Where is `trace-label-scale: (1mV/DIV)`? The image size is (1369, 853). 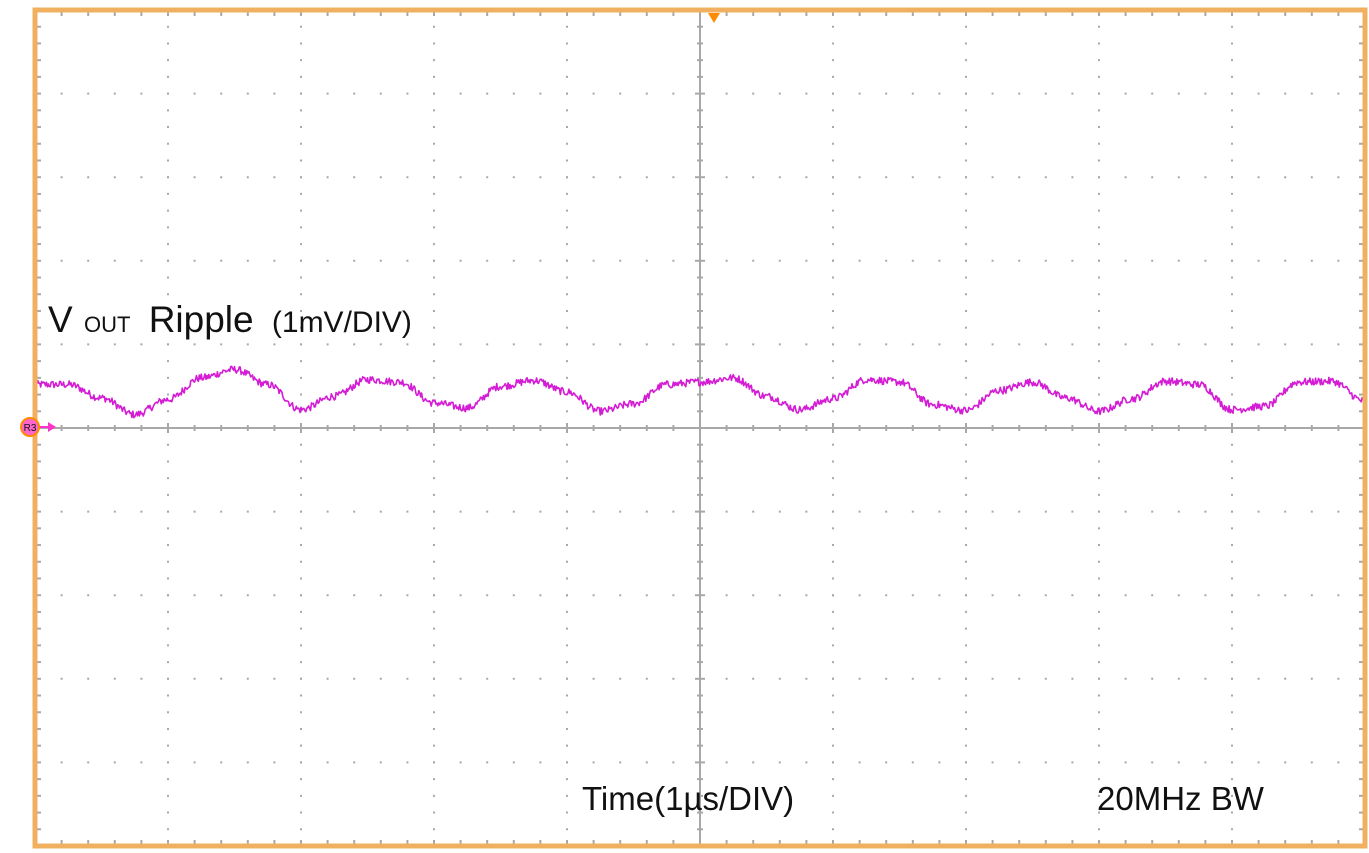 trace-label-scale: (1mV/DIV) is located at coordinates (342, 322).